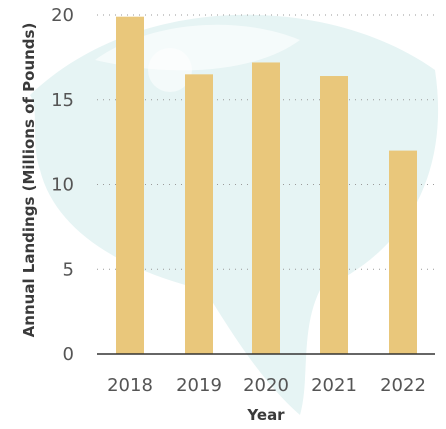  What do you see at coordinates (68, 354) in the screenshot?
I see `y-tick-label: 0` at bounding box center [68, 354].